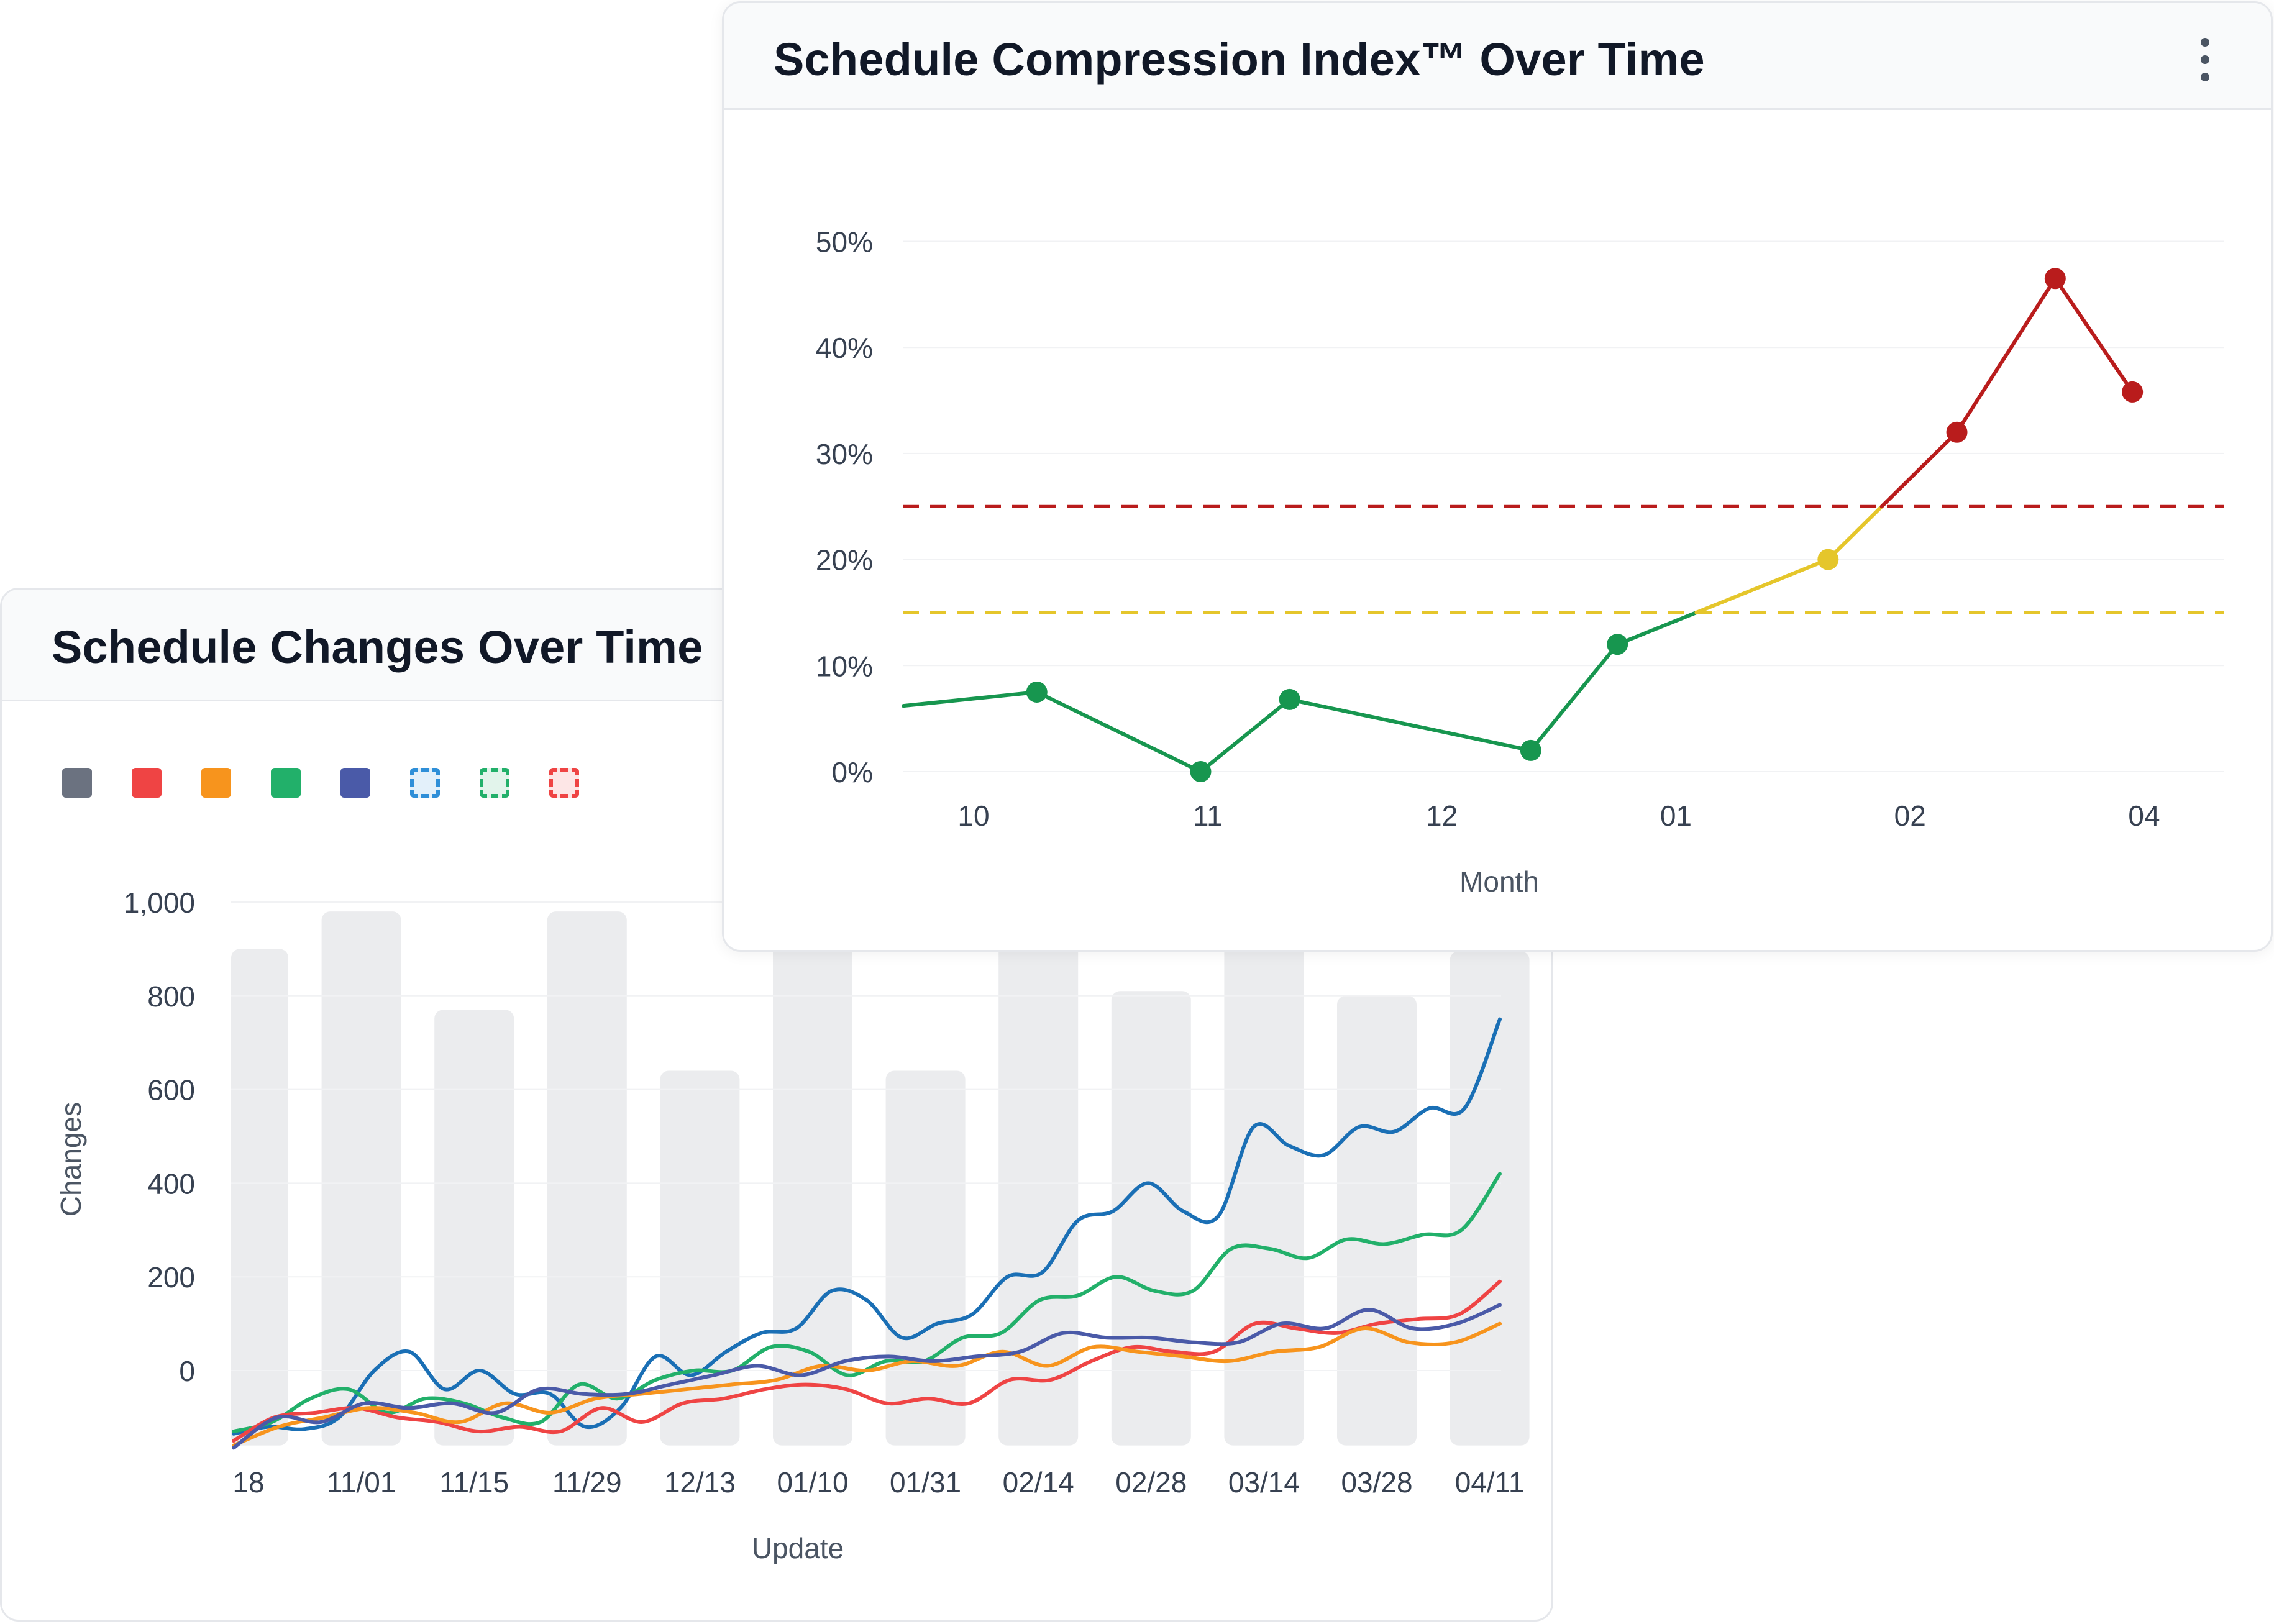 The image size is (2274, 1624). Describe the element at coordinates (474, 1482) in the screenshot. I see `x-tick-label: 11/15` at that location.